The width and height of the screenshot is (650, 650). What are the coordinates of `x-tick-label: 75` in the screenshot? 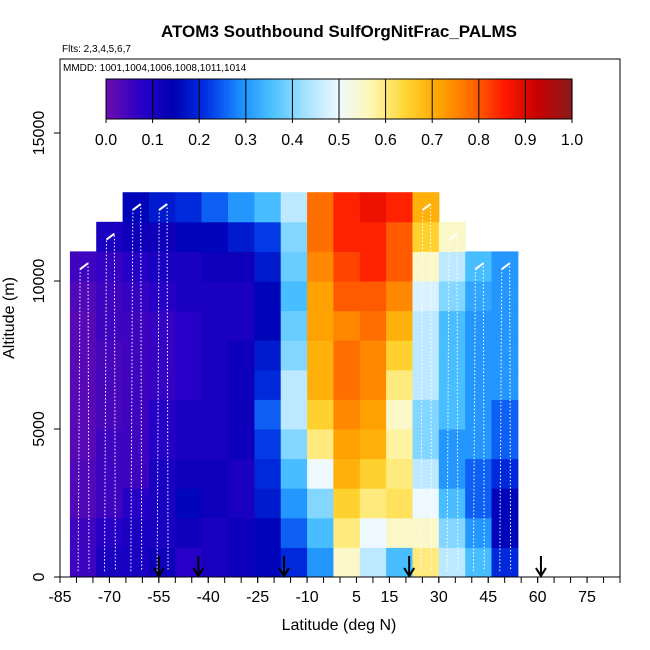 It's located at (587, 597).